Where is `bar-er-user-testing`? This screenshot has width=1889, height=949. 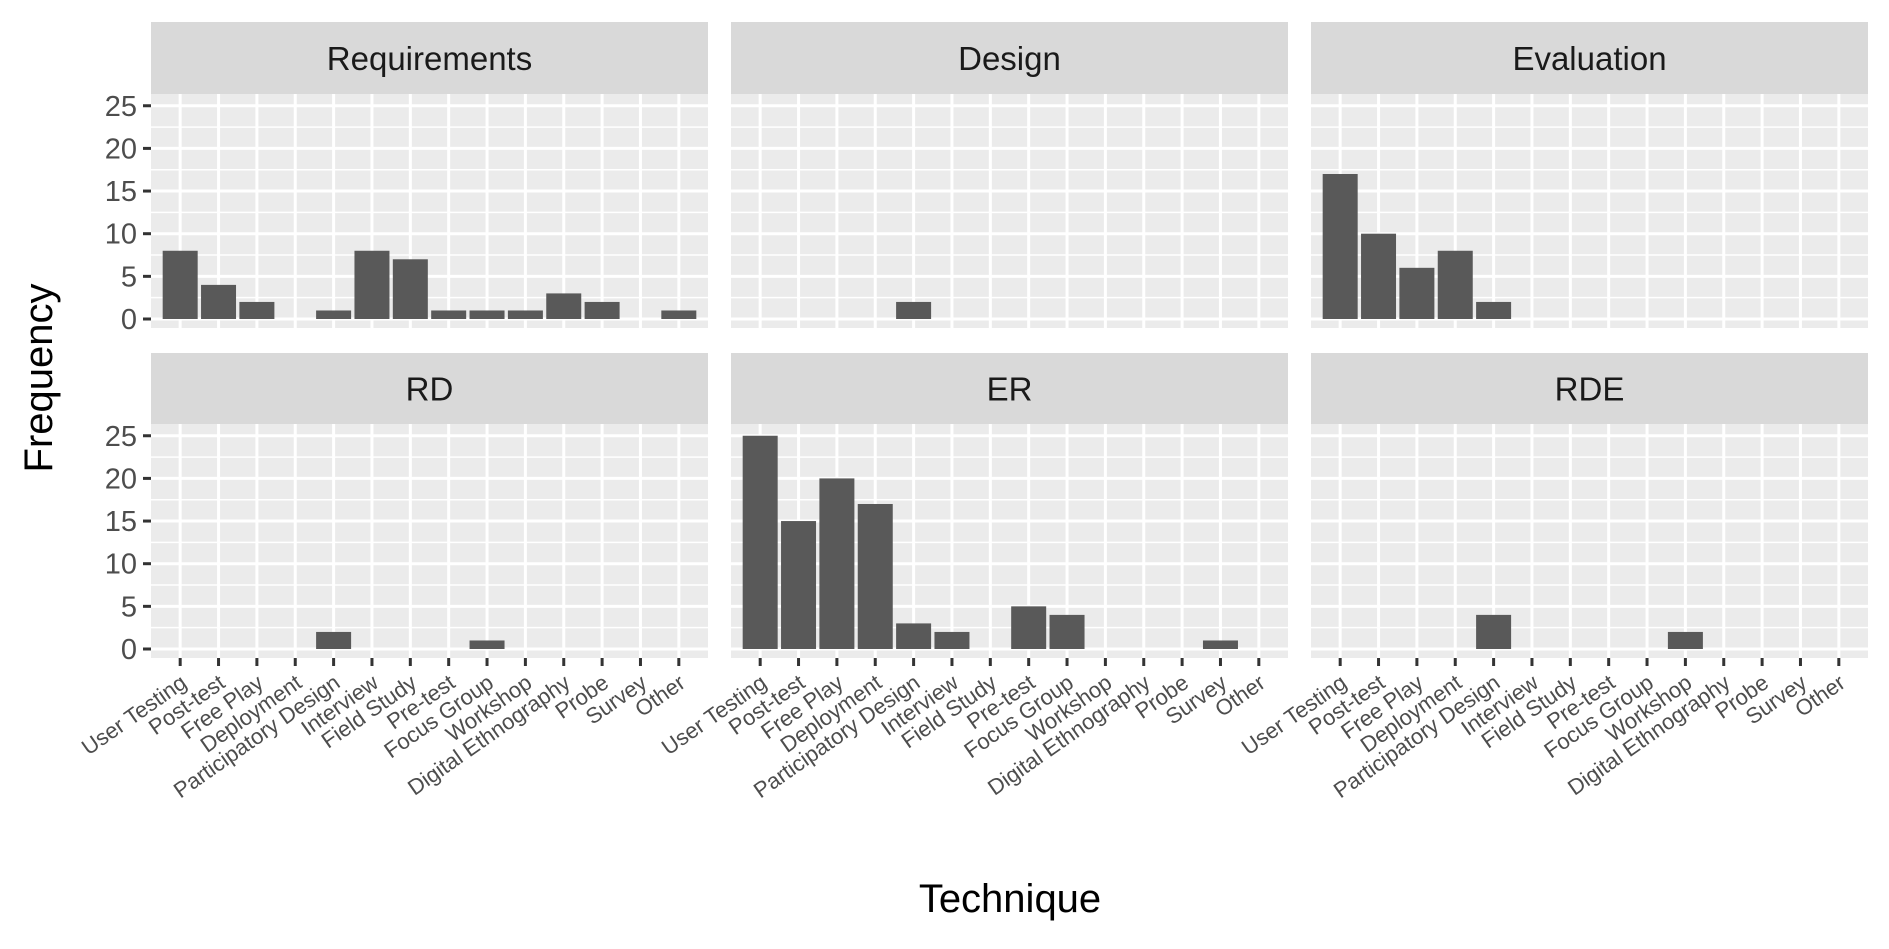 bar-er-user-testing is located at coordinates (760, 542).